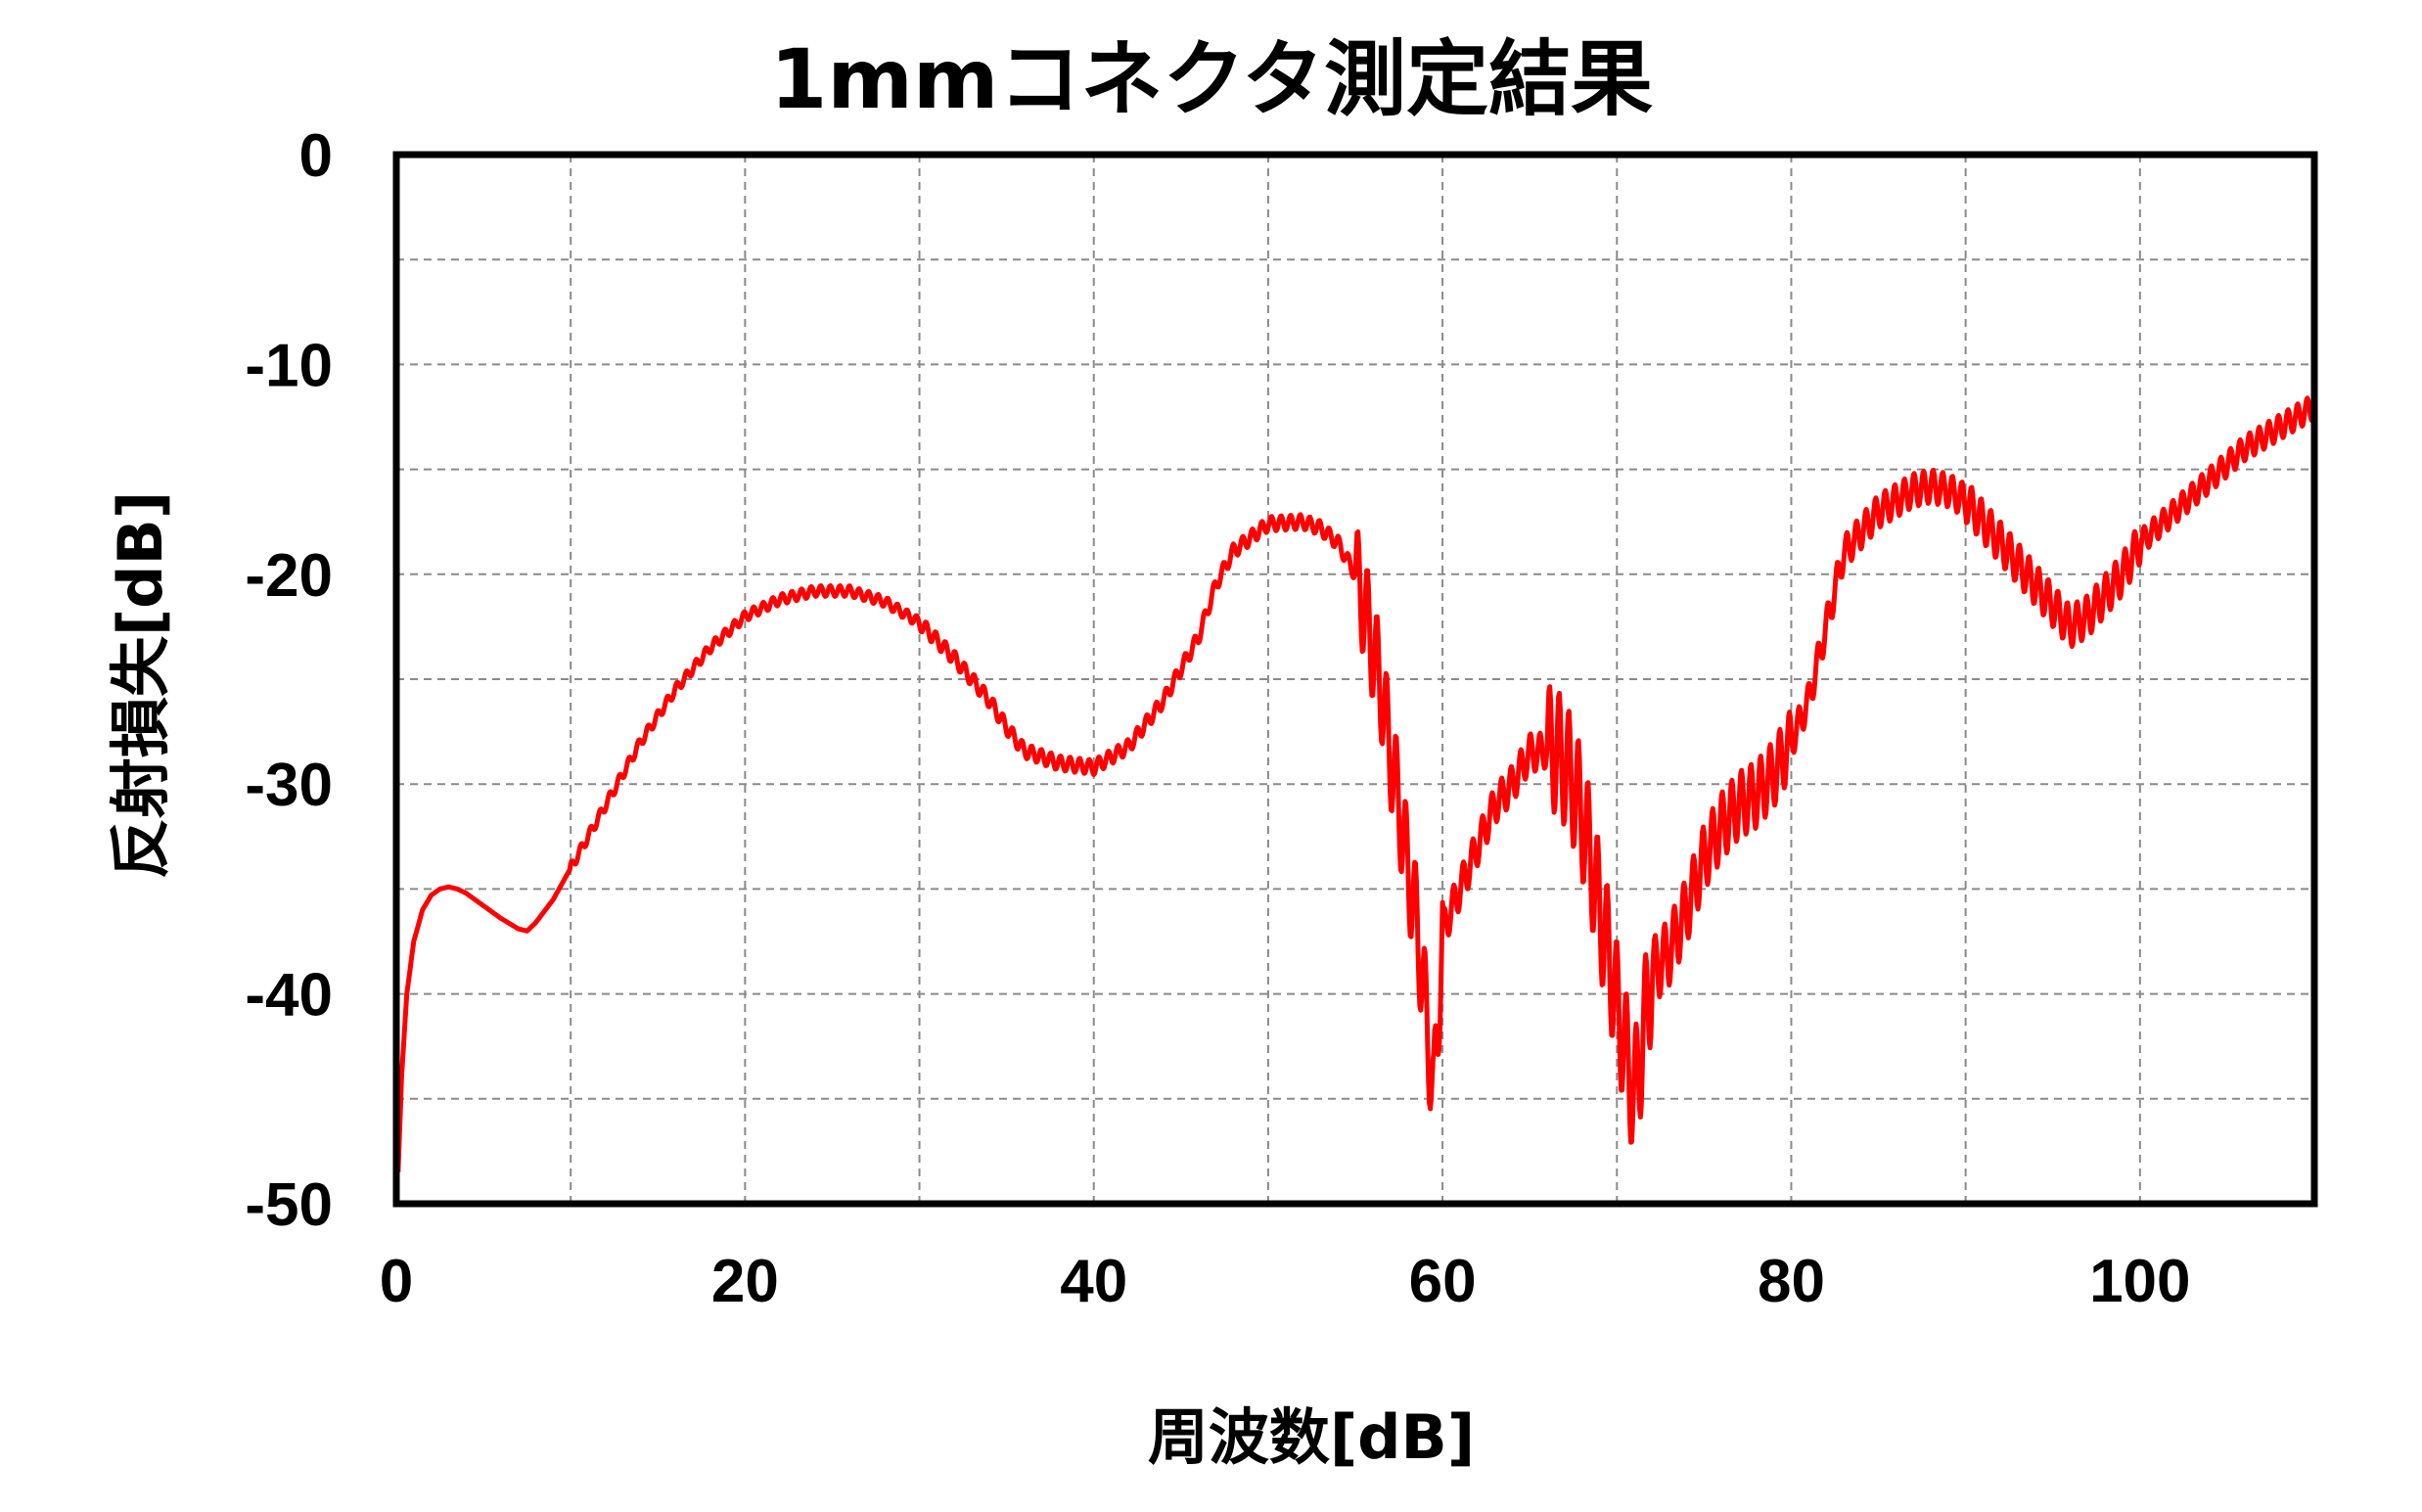 This screenshot has height=1512, width=2422. Describe the element at coordinates (396, 1281) in the screenshot. I see `x-tick-label: 0` at that location.